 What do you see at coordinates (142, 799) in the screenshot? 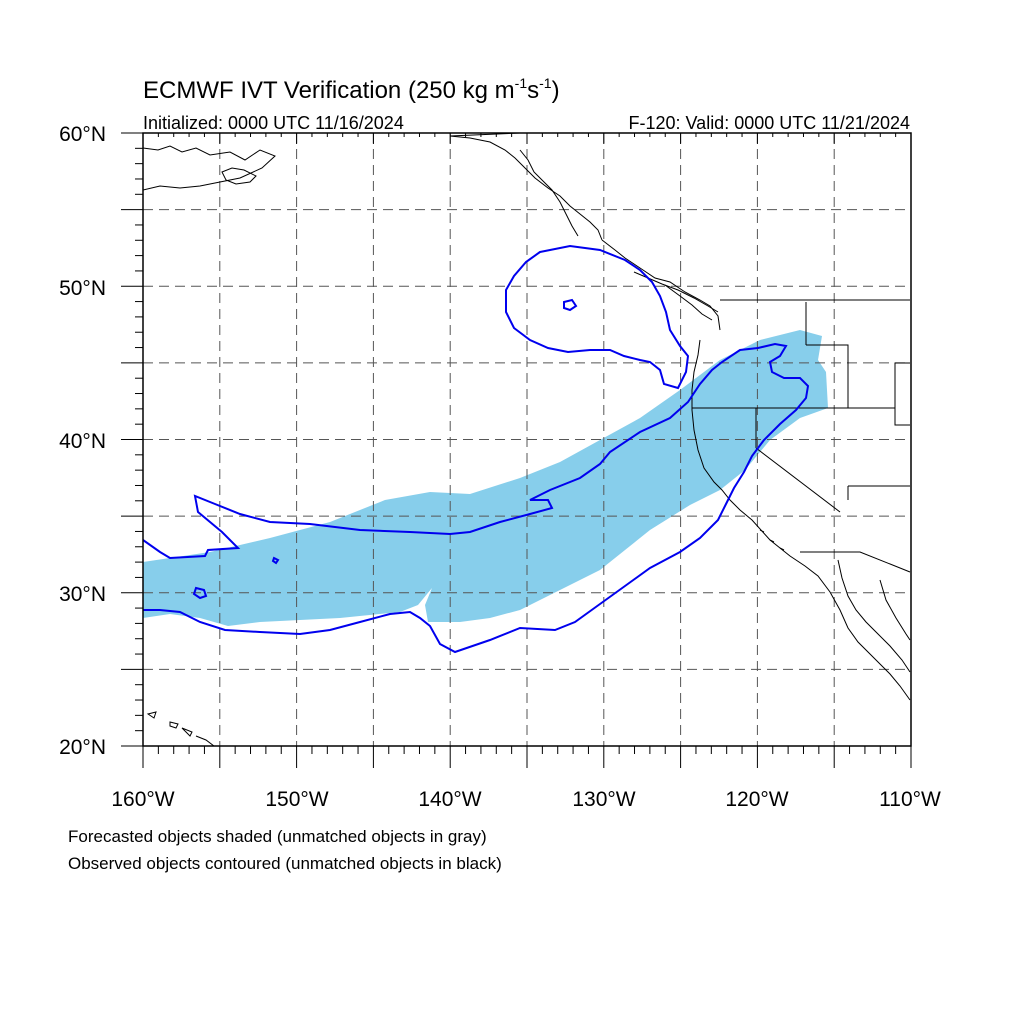
I see `lon-label-160w: 160°W` at bounding box center [142, 799].